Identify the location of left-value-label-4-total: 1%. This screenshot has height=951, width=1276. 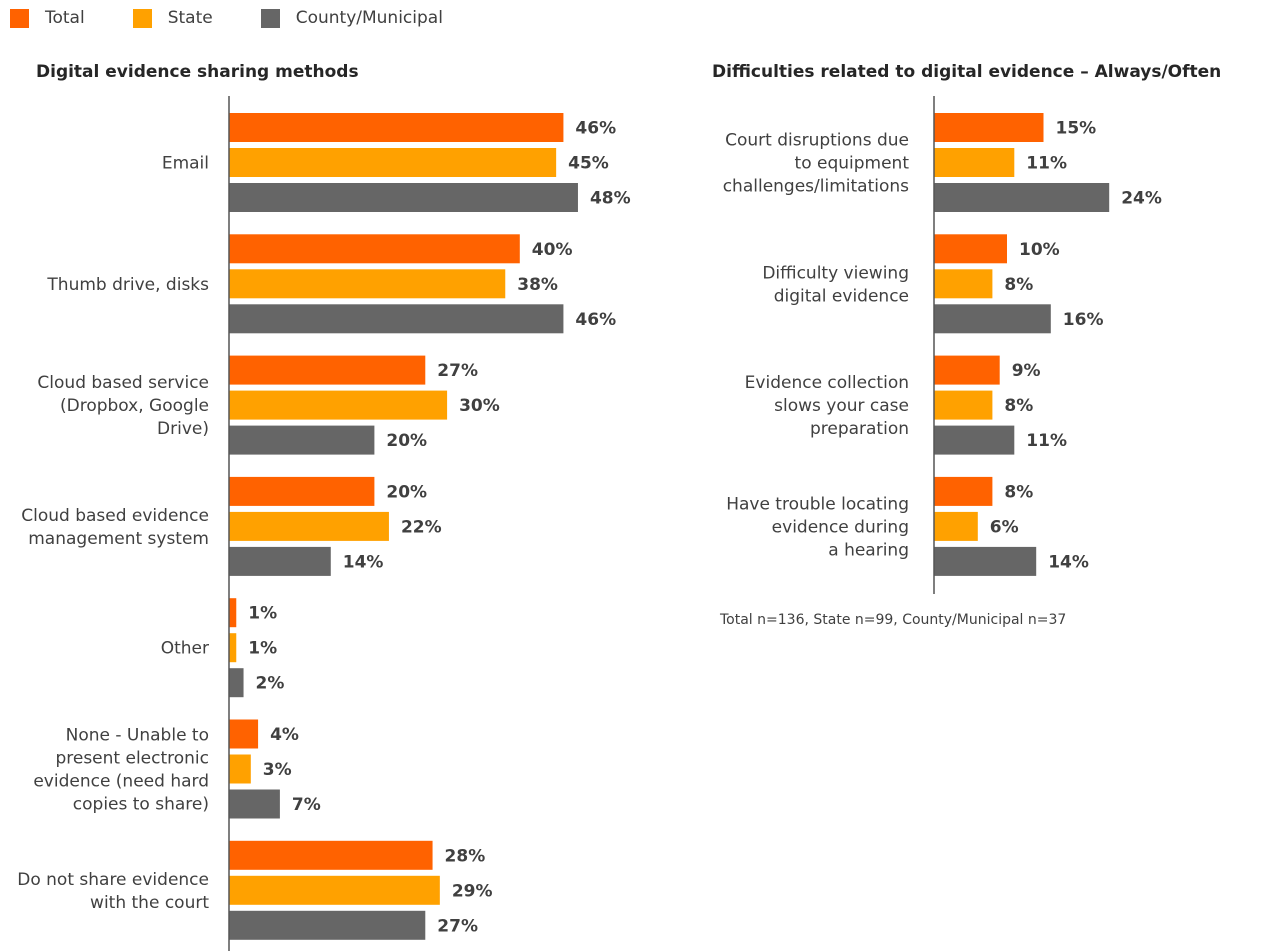
(262, 614).